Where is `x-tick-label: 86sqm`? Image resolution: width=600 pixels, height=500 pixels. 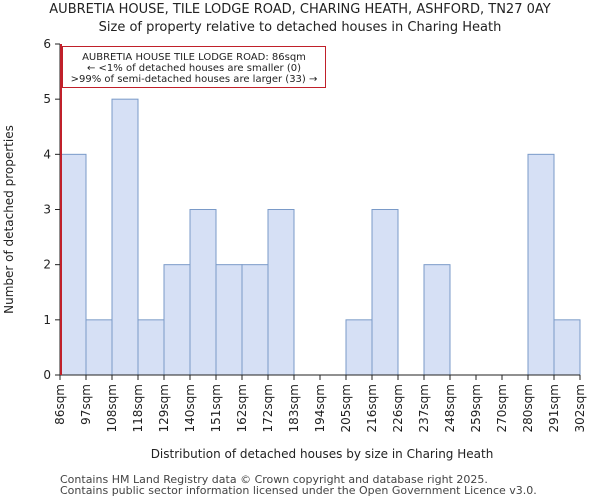 x-tick-label: 86sqm is located at coordinates (60, 404).